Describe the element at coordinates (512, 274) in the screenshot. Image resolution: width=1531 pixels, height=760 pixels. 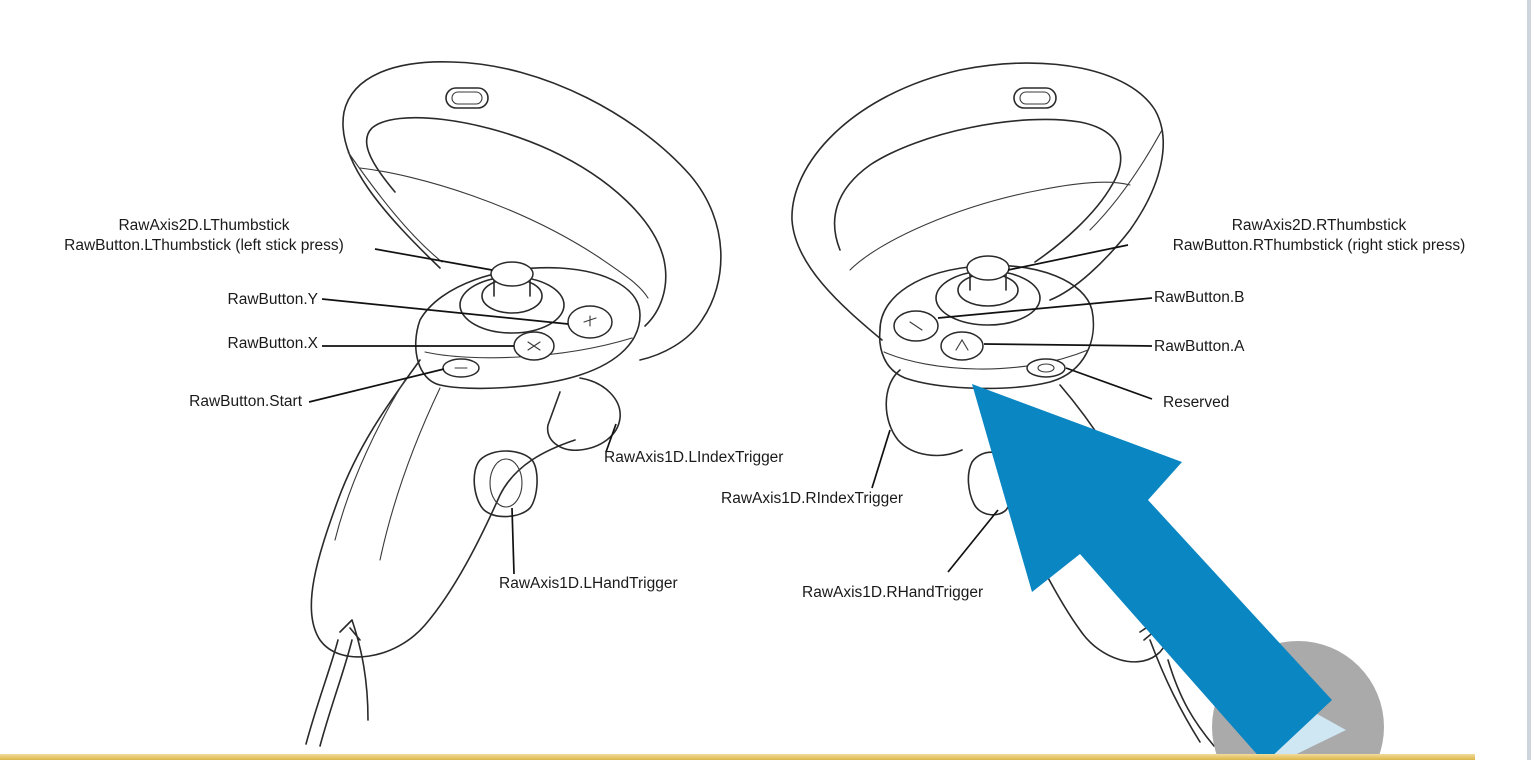
I see `left-thumbstick` at that location.